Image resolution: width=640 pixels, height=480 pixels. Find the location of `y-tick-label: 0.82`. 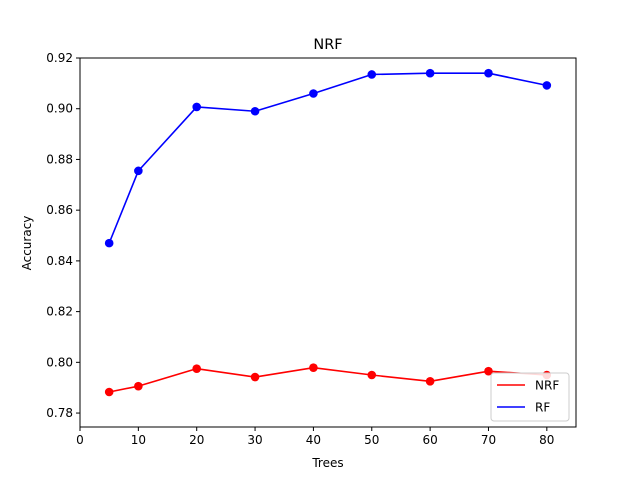

y-tick-label: 0.82 is located at coordinates (59, 312).